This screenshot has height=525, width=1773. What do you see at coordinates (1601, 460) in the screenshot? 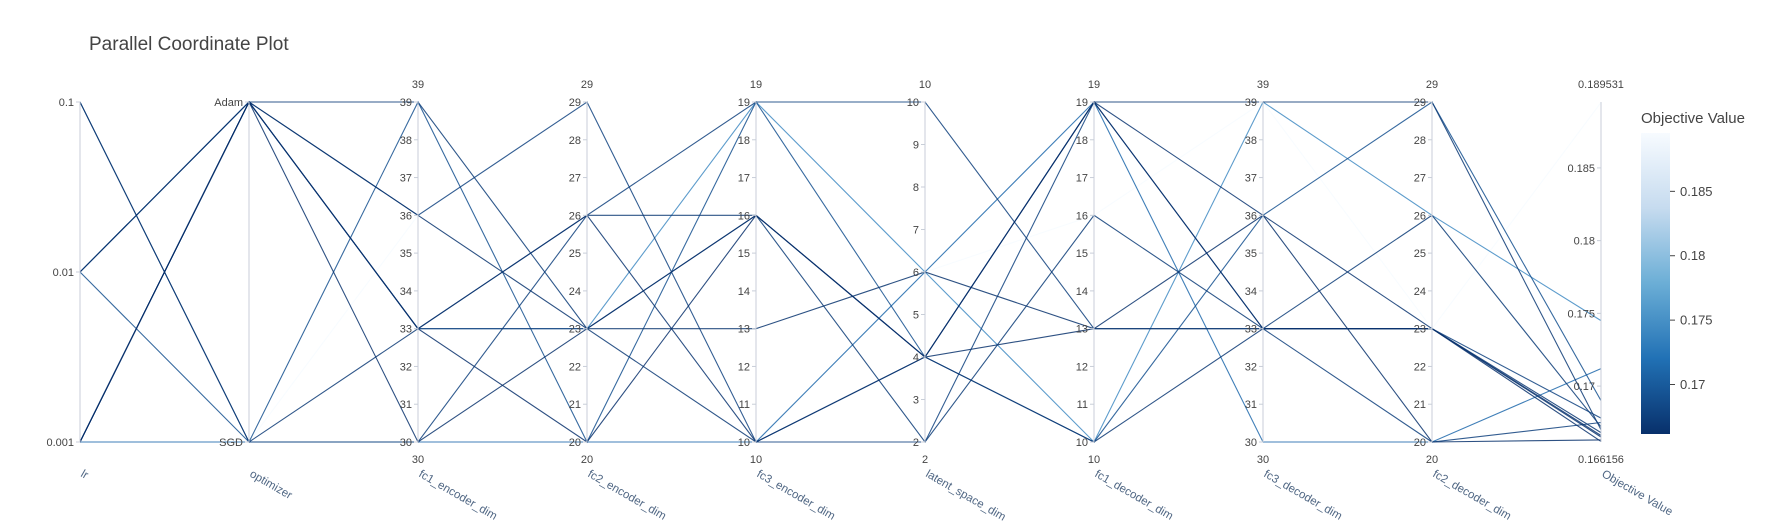
I see `axis-range-min-label: 0.166156` at bounding box center [1601, 460].